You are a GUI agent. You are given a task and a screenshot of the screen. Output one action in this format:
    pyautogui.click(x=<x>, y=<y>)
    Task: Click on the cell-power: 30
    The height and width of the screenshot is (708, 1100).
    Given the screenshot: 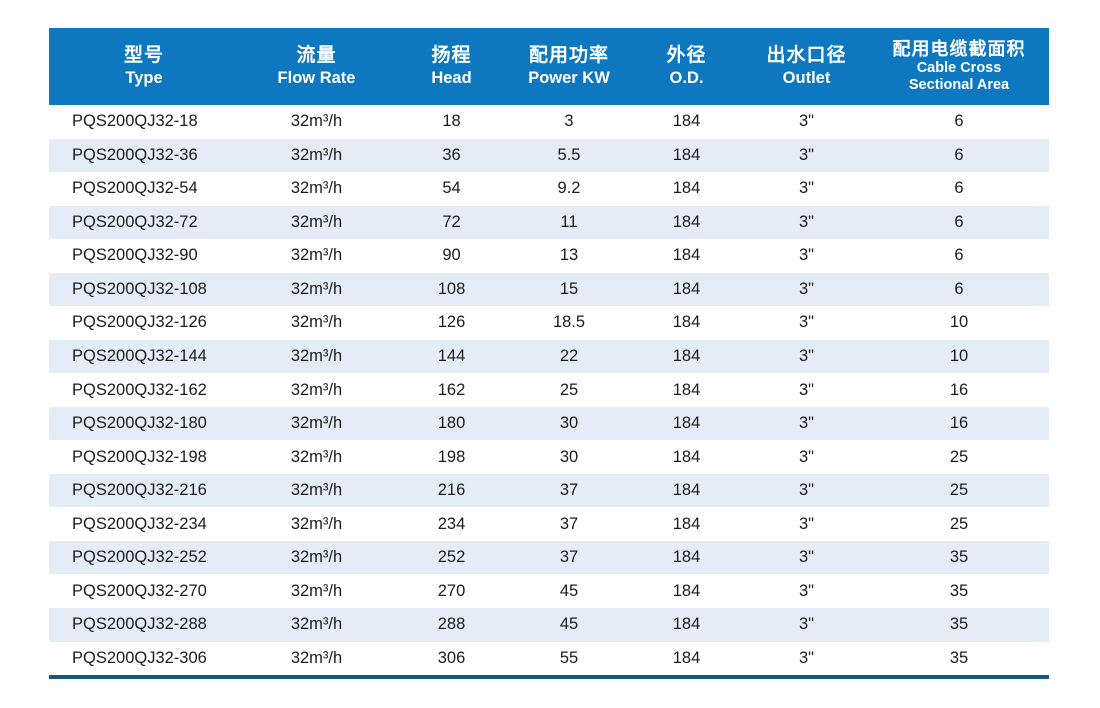 What is the action you would take?
    pyautogui.click(x=569, y=423)
    